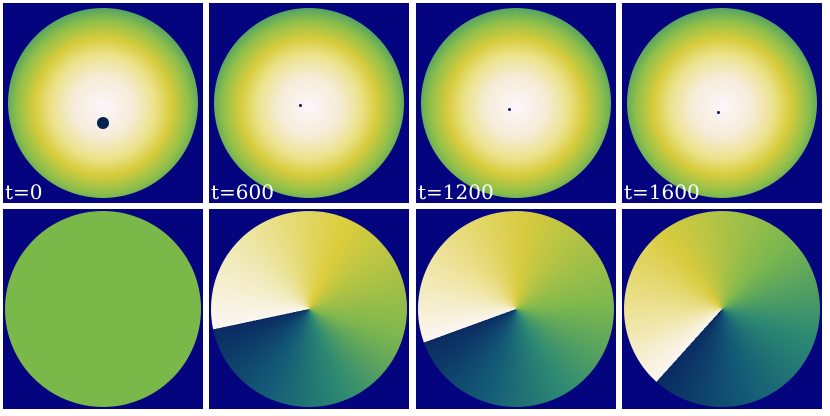 The image size is (830, 416). Describe the element at coordinates (456, 191) in the screenshot. I see `time-label: t=1200` at that location.